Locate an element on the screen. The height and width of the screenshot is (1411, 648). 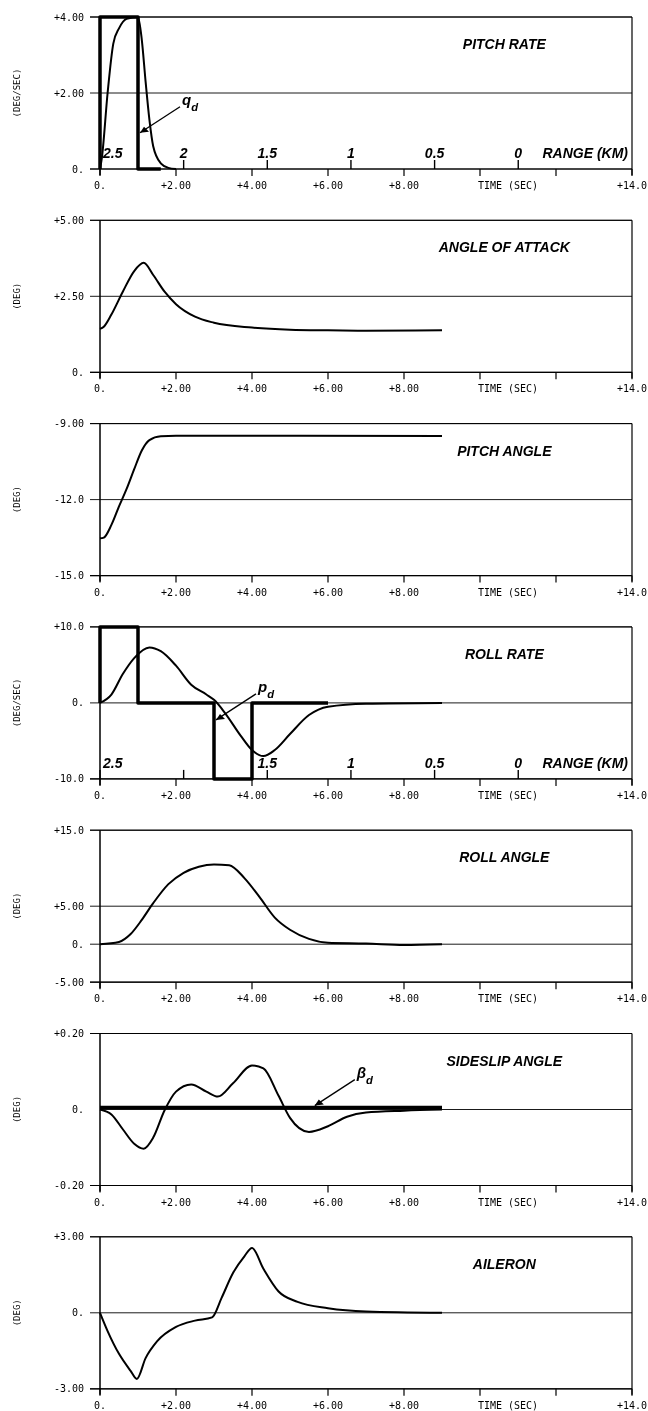
x2-tick-label: 2 is located at coordinates (183, 153).